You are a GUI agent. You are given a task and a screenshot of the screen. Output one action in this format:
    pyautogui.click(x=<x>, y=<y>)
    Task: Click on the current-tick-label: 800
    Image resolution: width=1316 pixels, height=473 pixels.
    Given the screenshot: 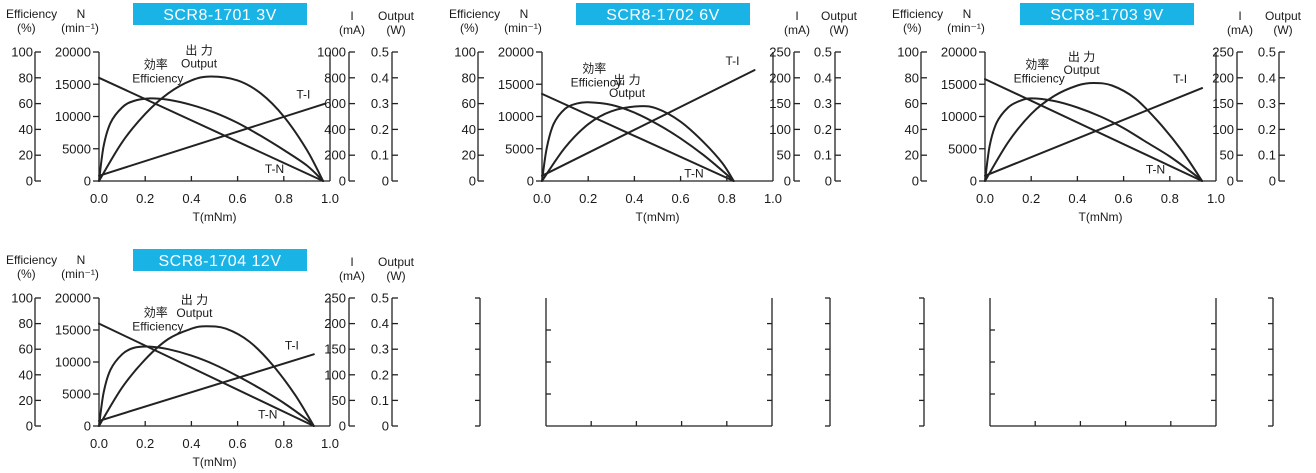 What is the action you would take?
    pyautogui.click(x=335, y=77)
    